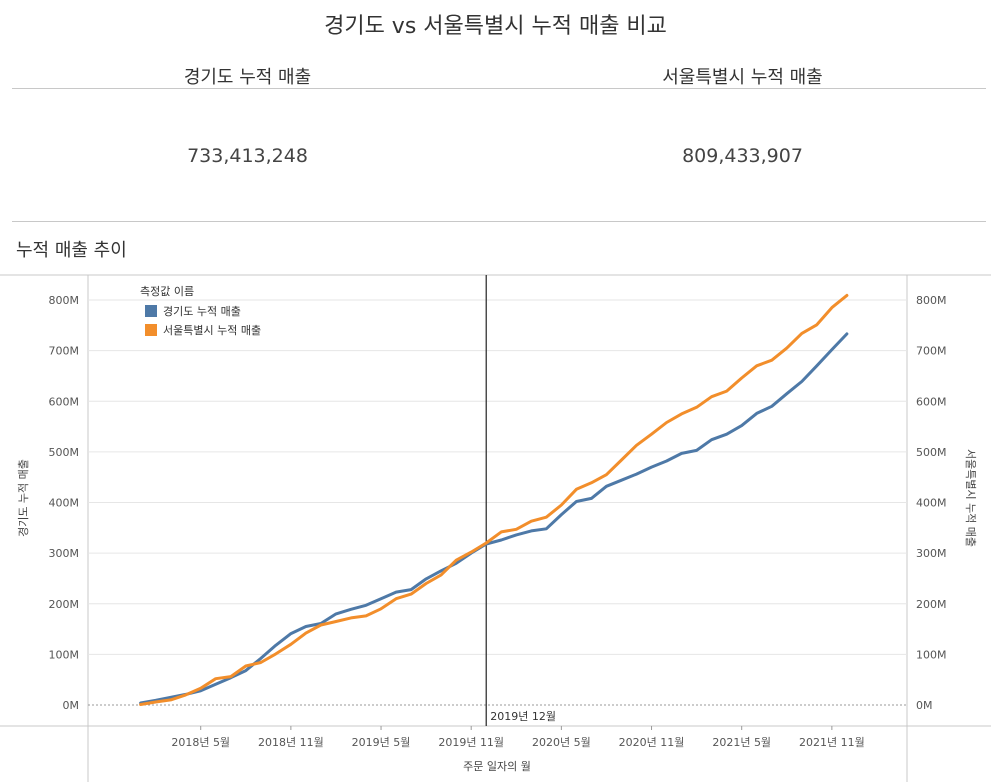  I want to click on y-axis-right-title: 서울특별시 누적 매출, so click(970, 498).